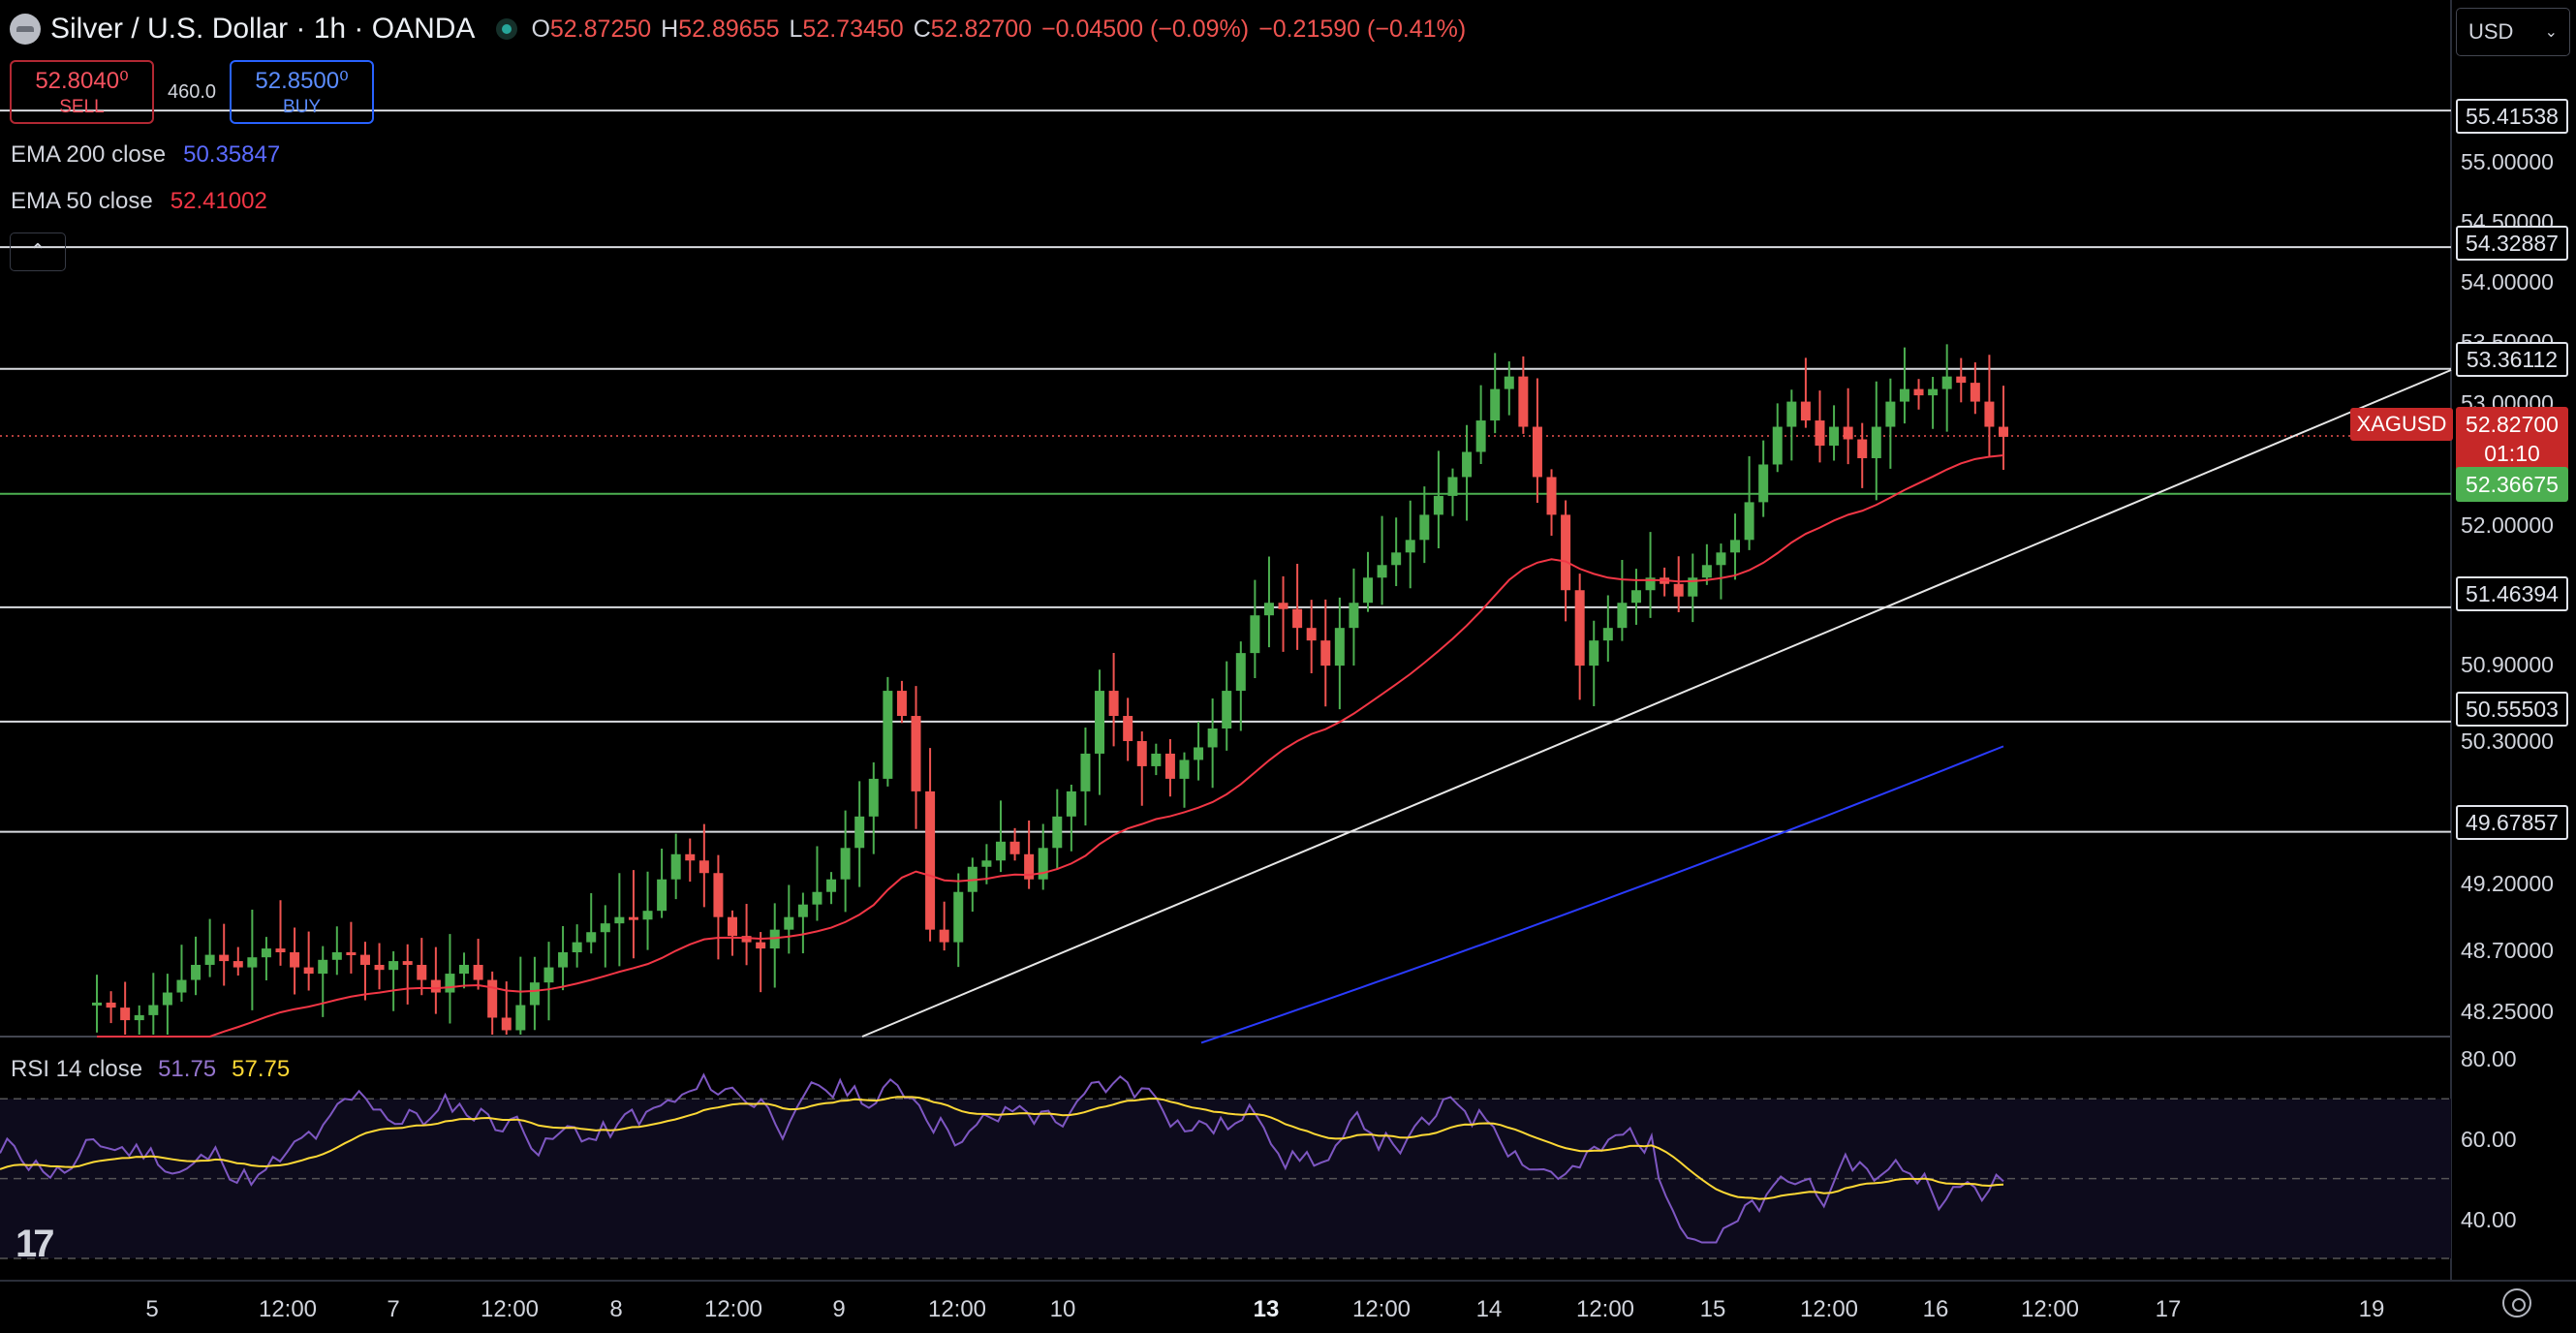  I want to click on time-axis-label: 8, so click(616, 1309).